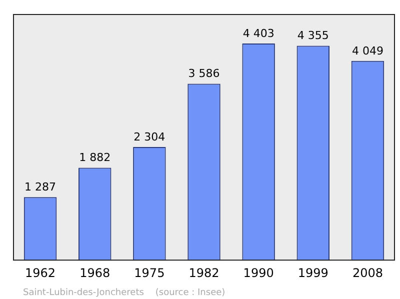  I want to click on data-label: 3 586, so click(204, 73).